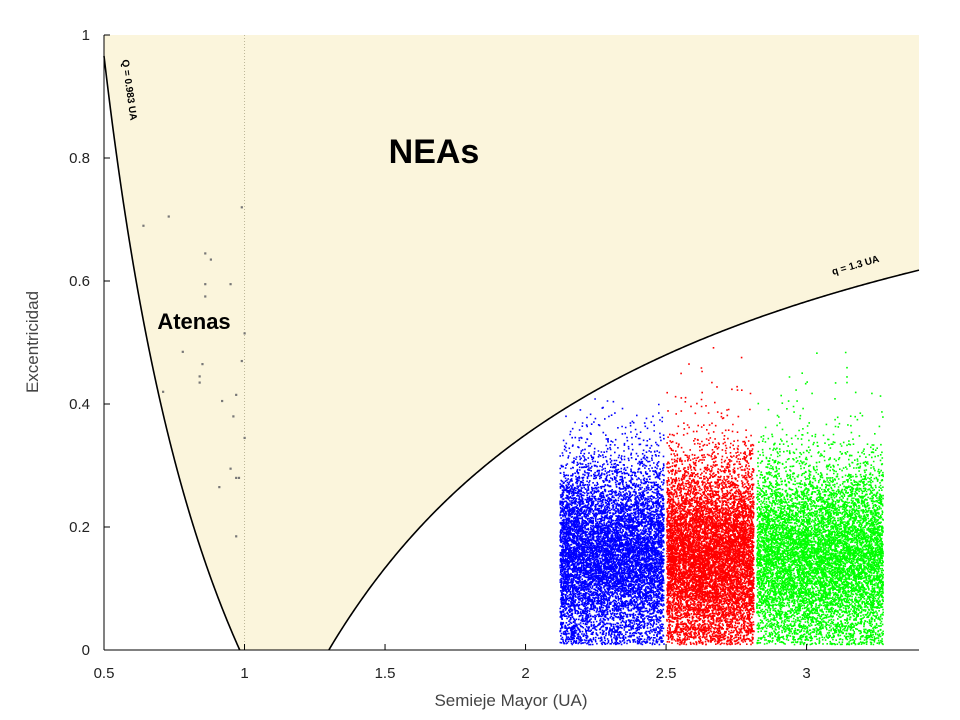  I want to click on series-2-points, so click(710, 496).